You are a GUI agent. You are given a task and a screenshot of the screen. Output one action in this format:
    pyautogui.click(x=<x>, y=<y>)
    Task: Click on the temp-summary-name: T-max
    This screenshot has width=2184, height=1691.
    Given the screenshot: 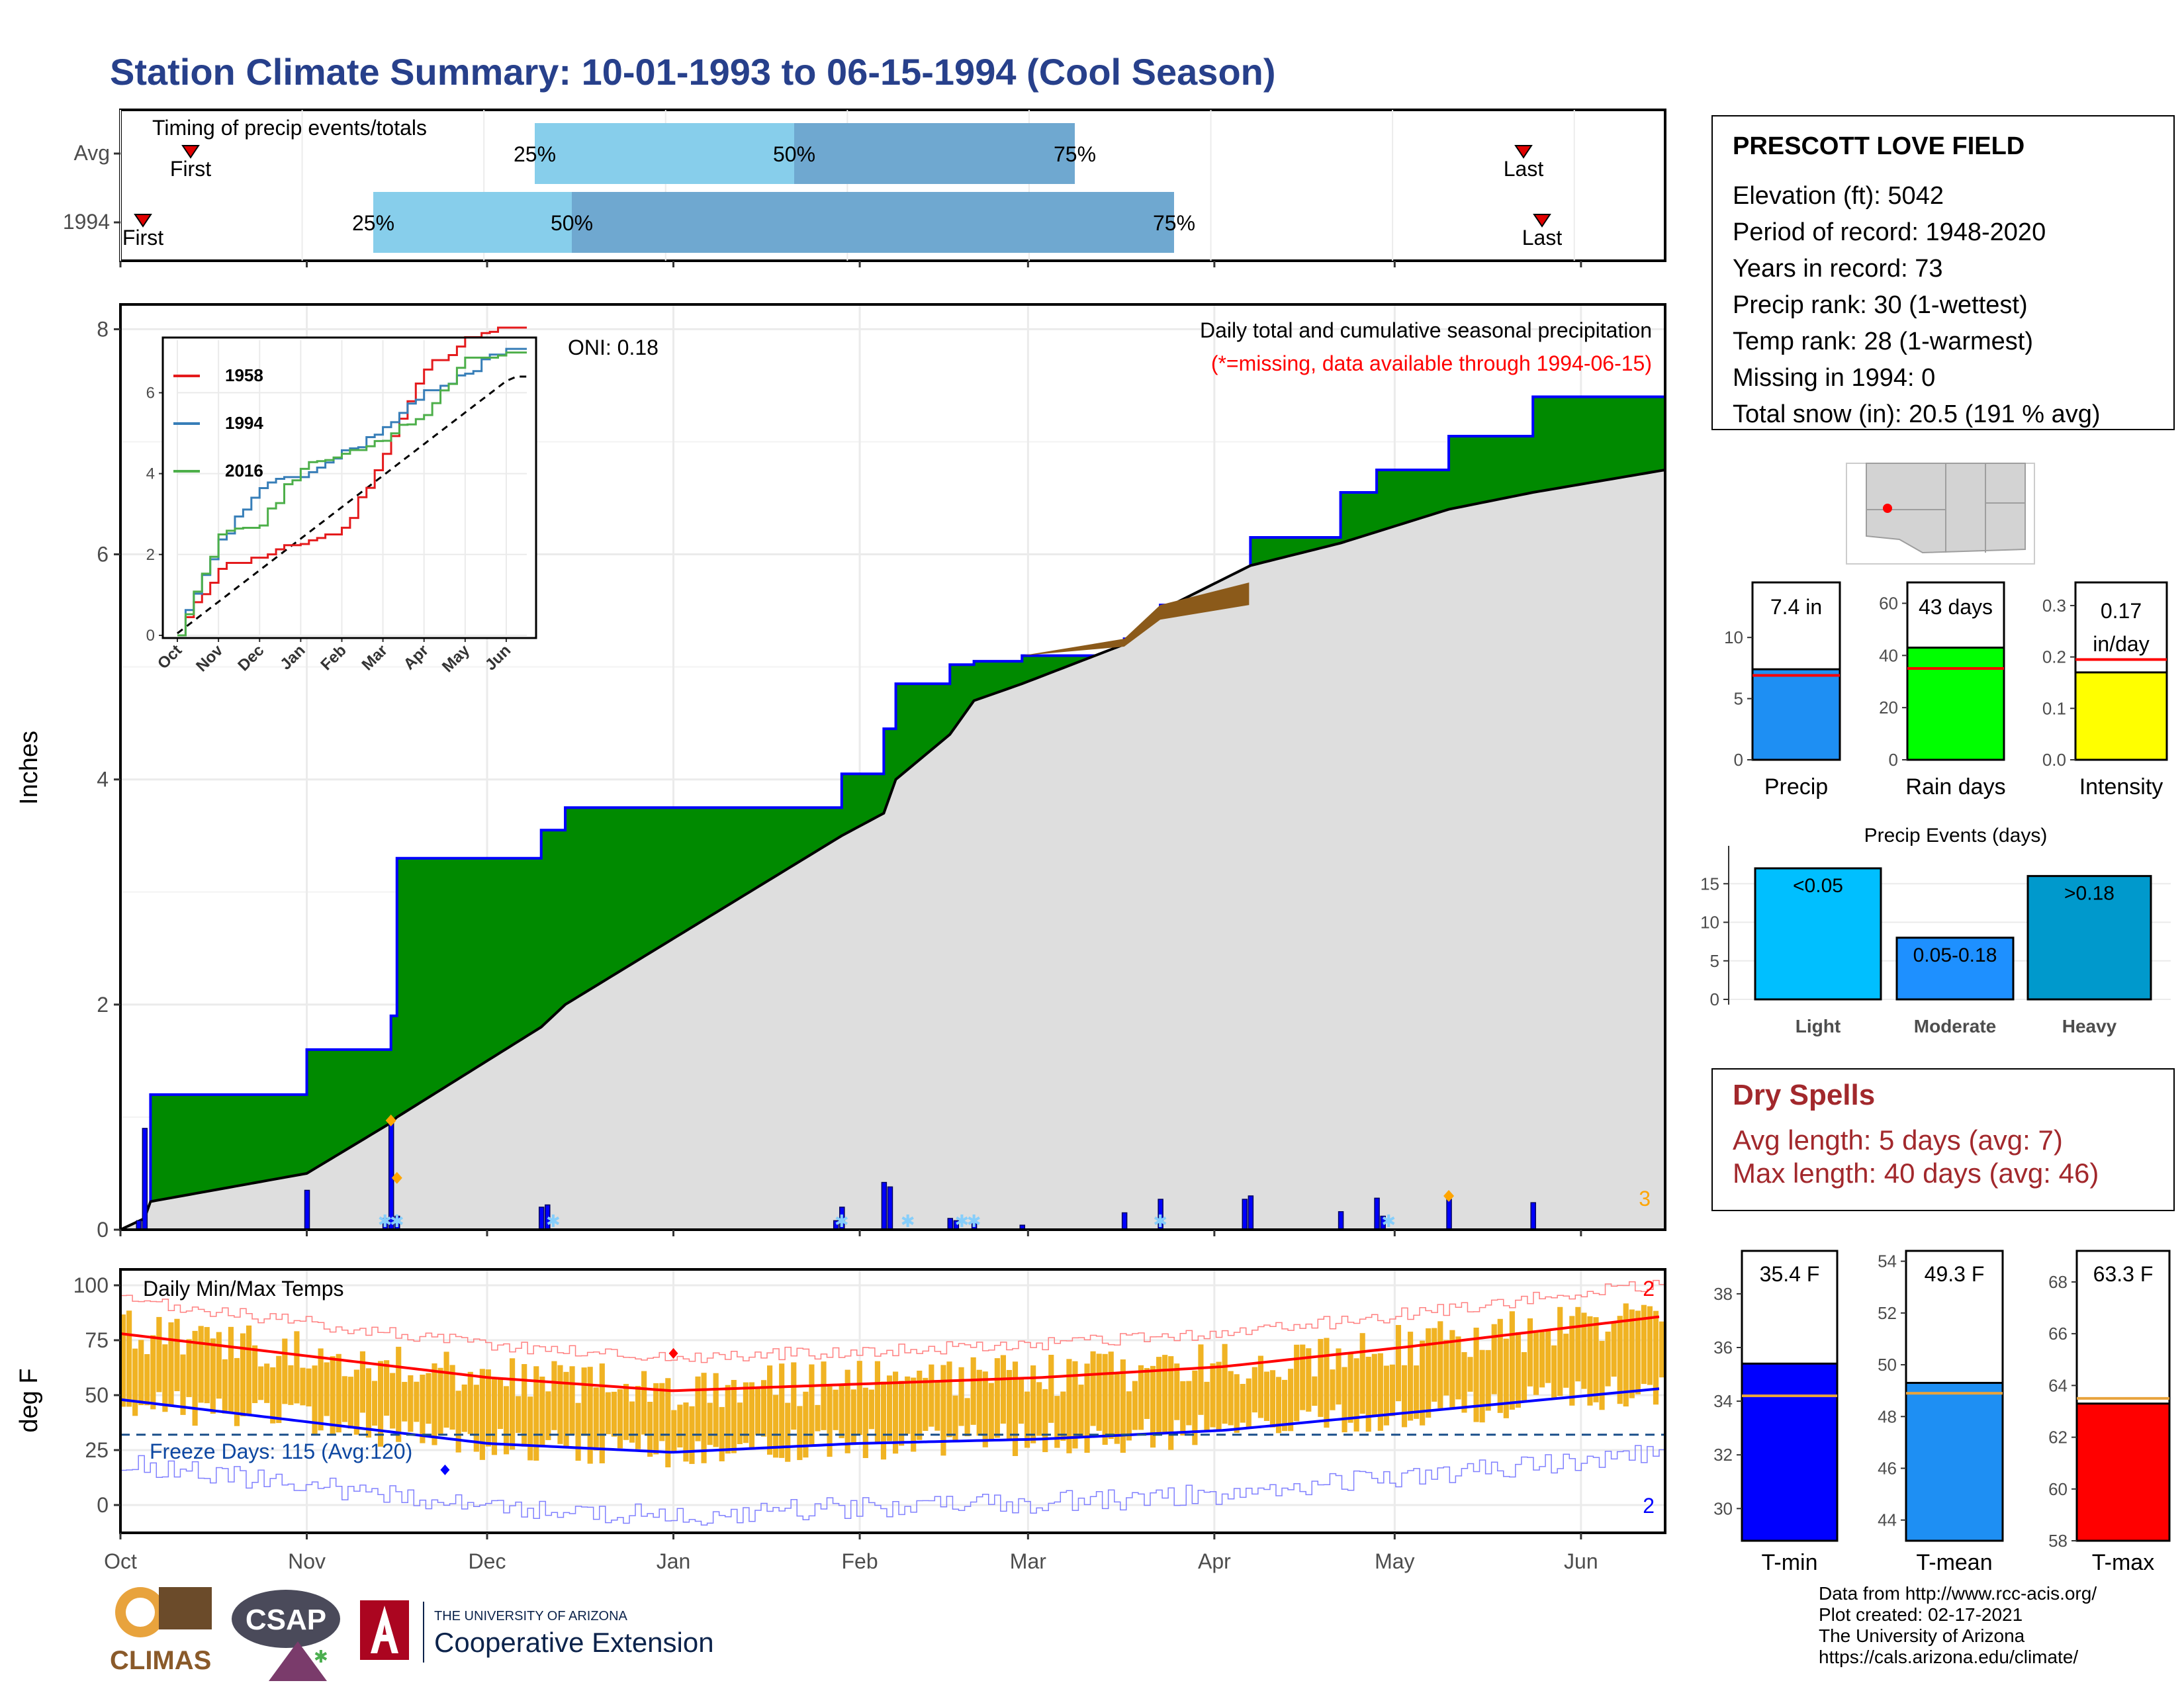 What is the action you would take?
    pyautogui.click(x=2123, y=1563)
    